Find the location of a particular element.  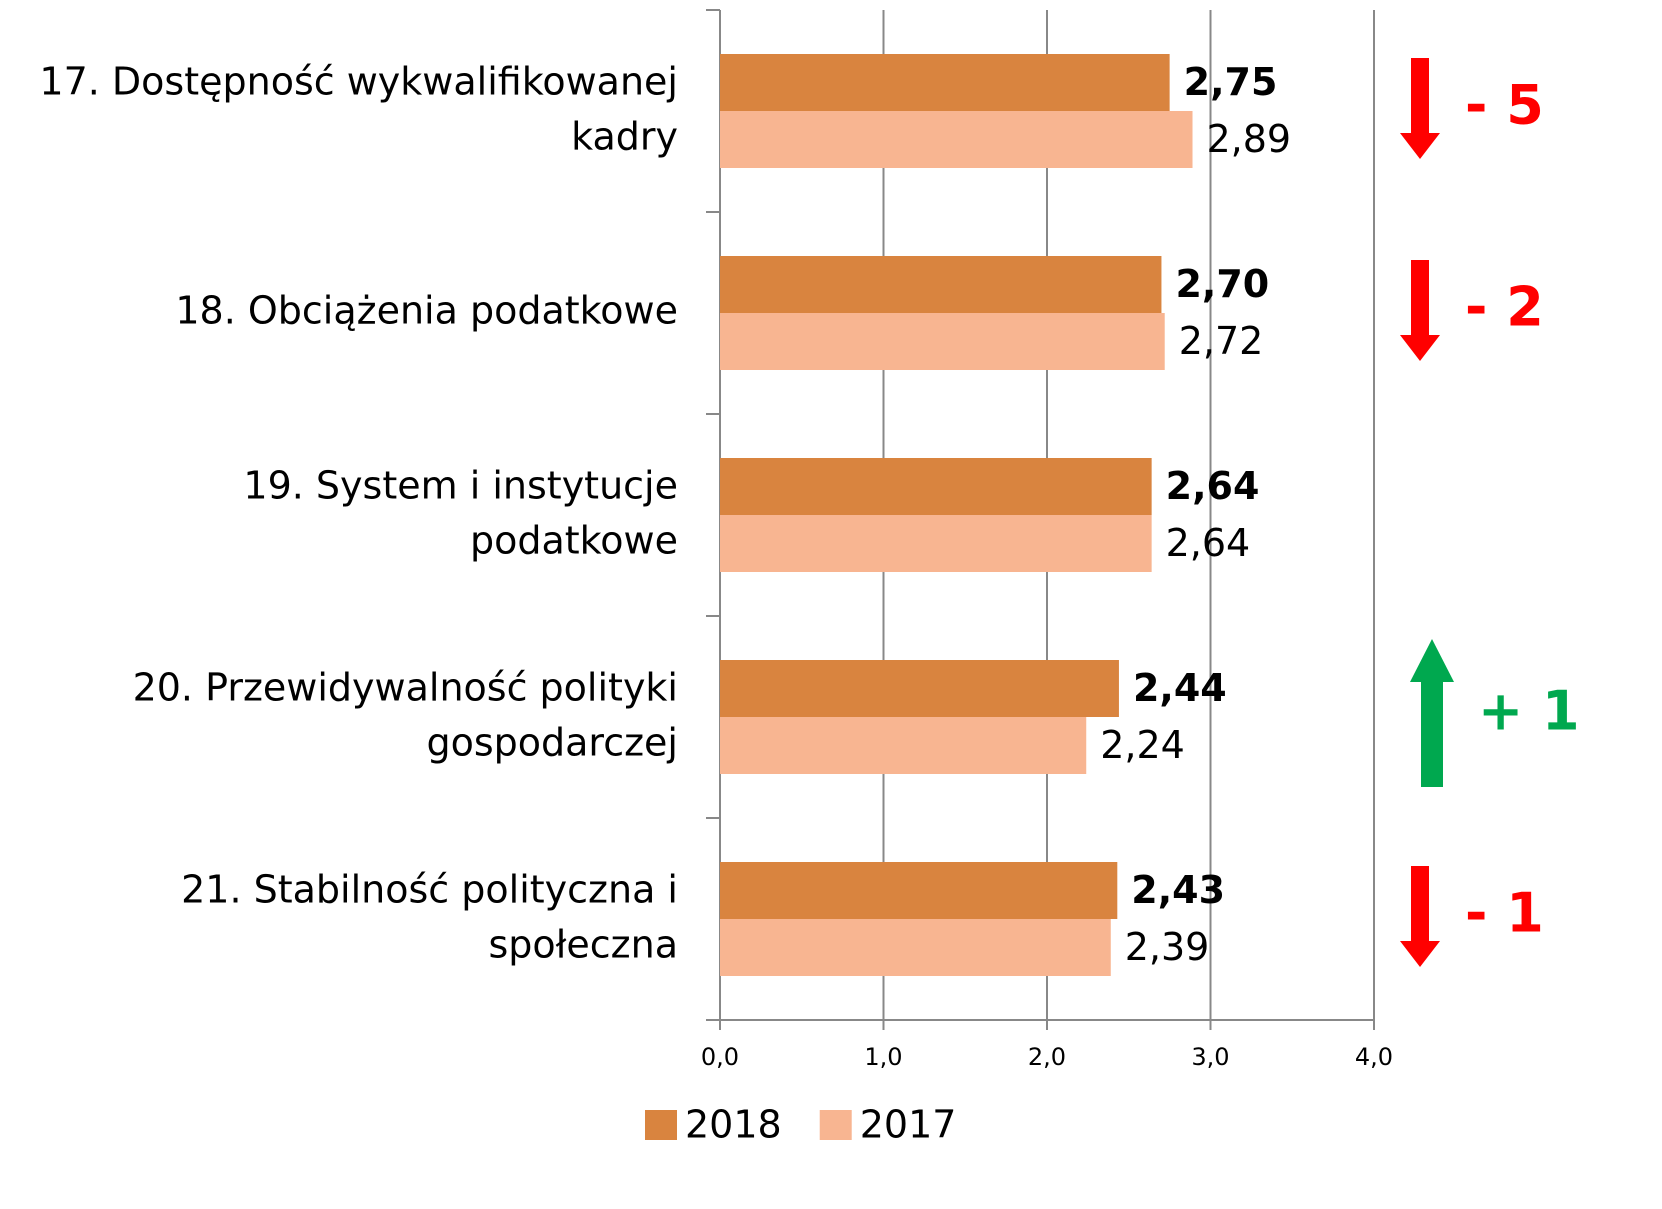

value-label: 2,72 is located at coordinates (1221, 341).